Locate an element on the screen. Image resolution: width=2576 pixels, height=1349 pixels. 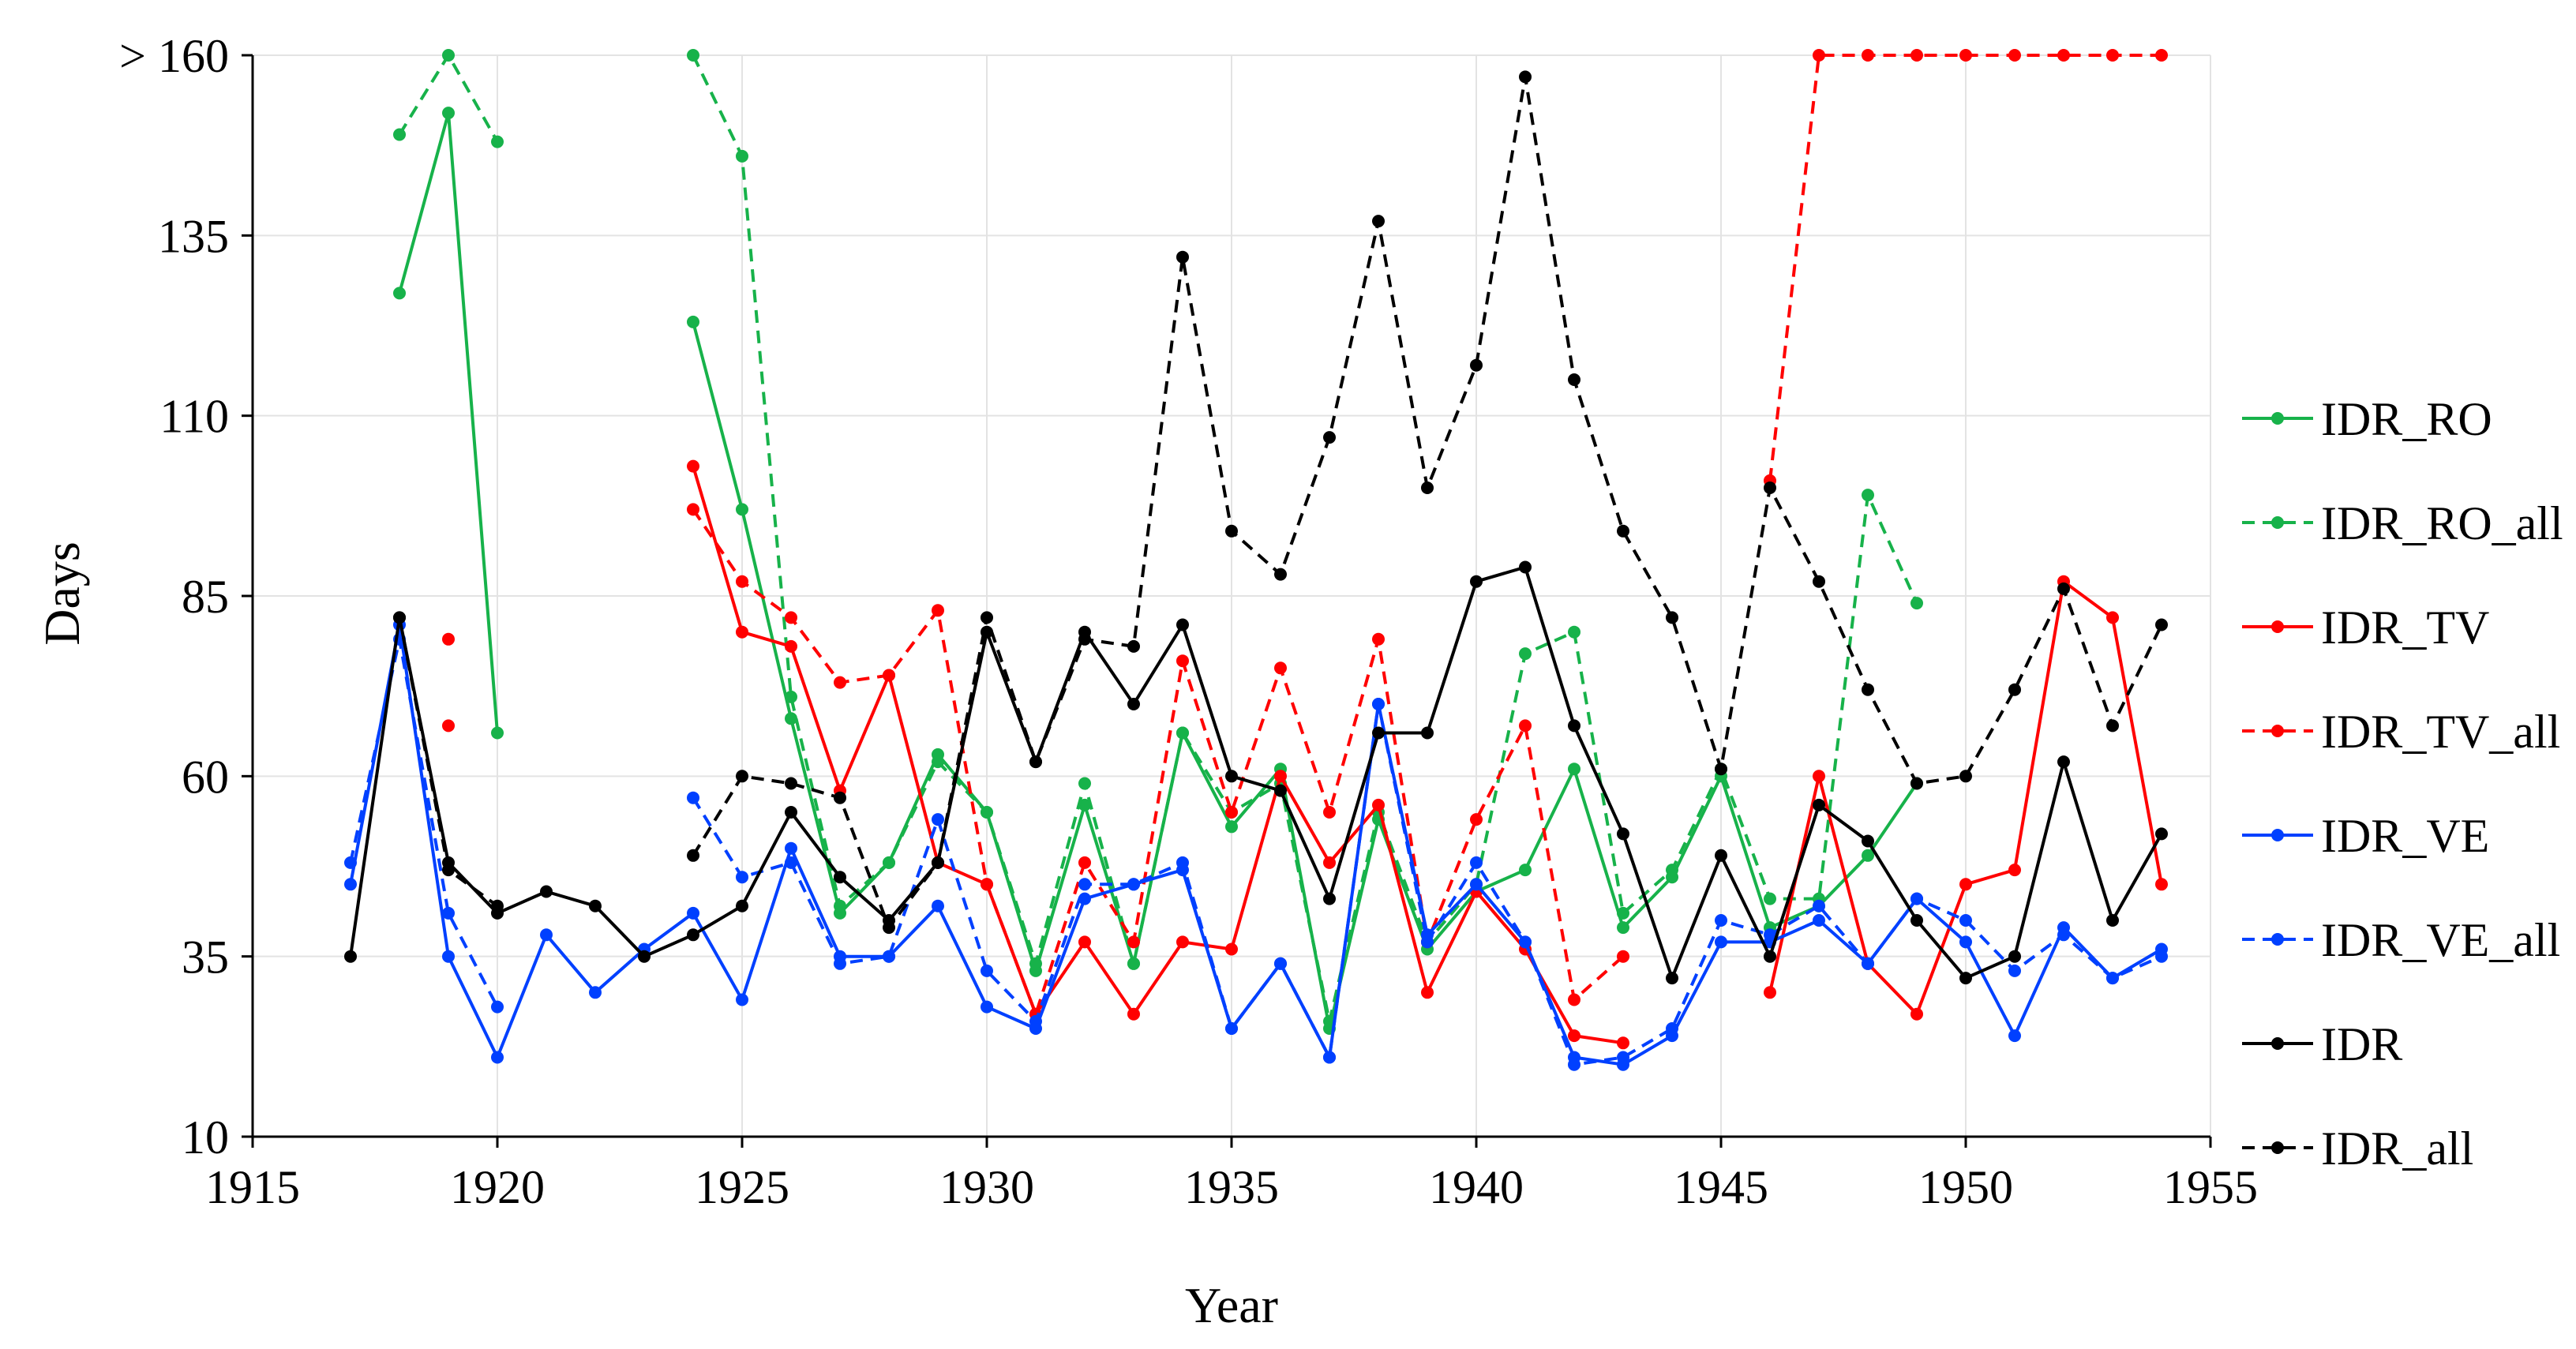
legend-marker-idr-tv-all is located at coordinates (2277, 731).